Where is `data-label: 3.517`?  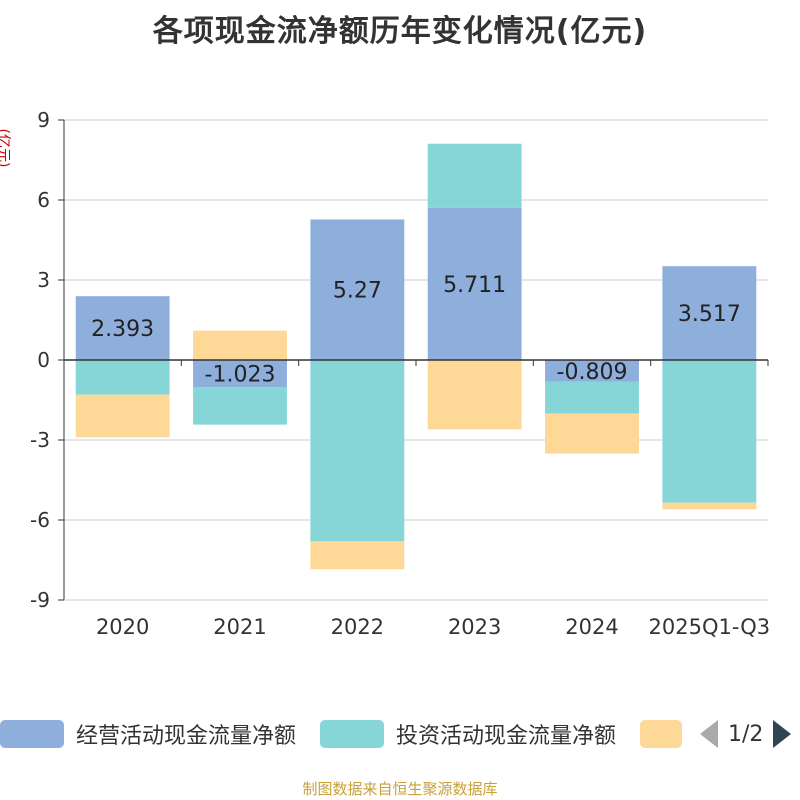
data-label: 3.517 is located at coordinates (709, 314).